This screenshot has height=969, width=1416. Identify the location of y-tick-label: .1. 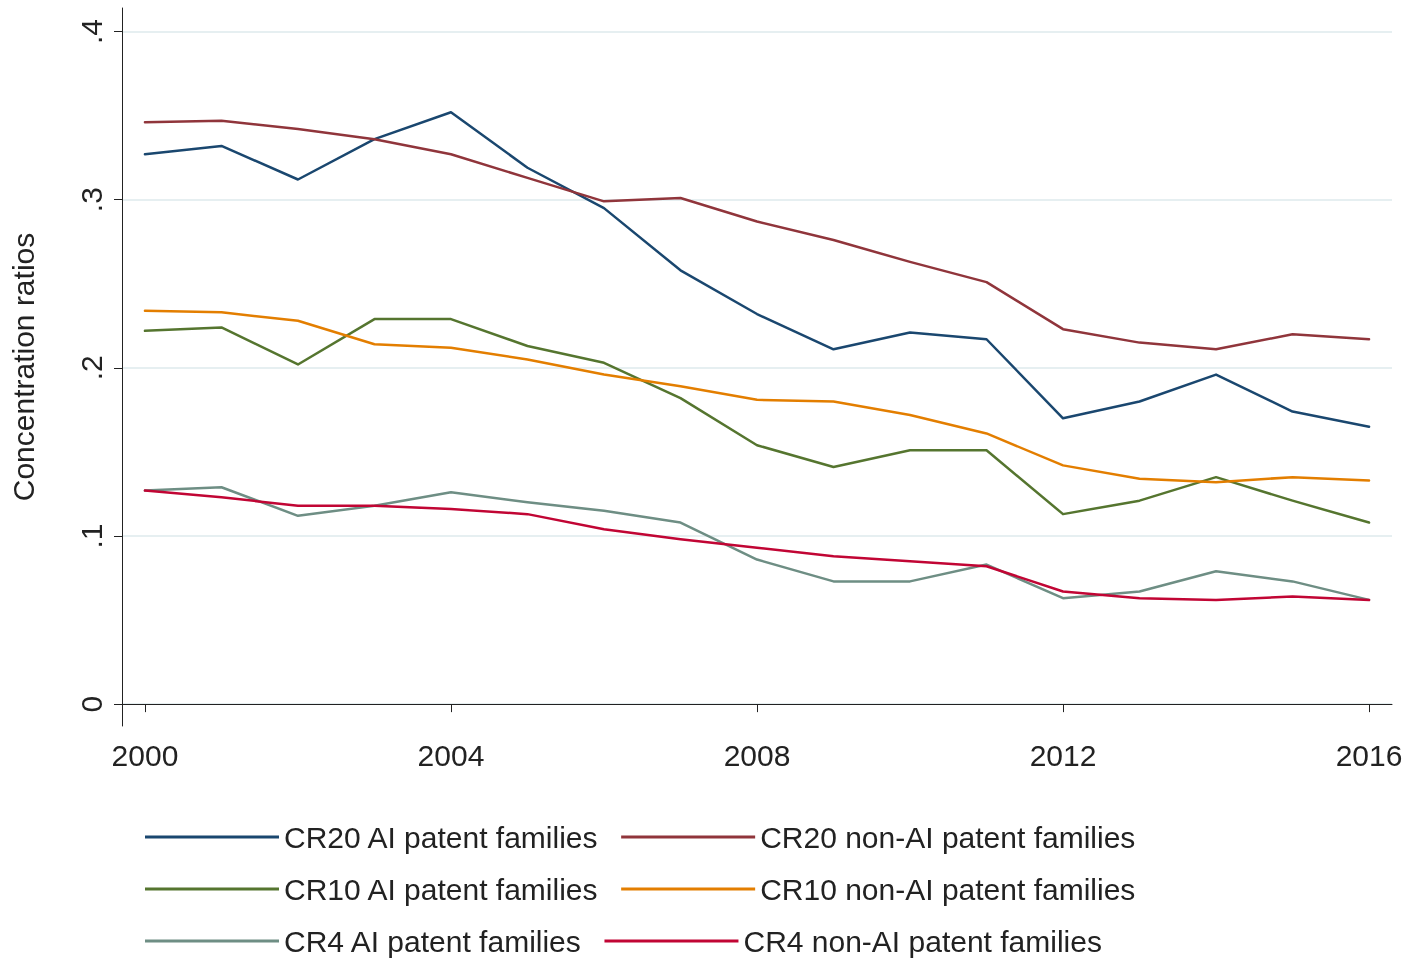
(91, 536).